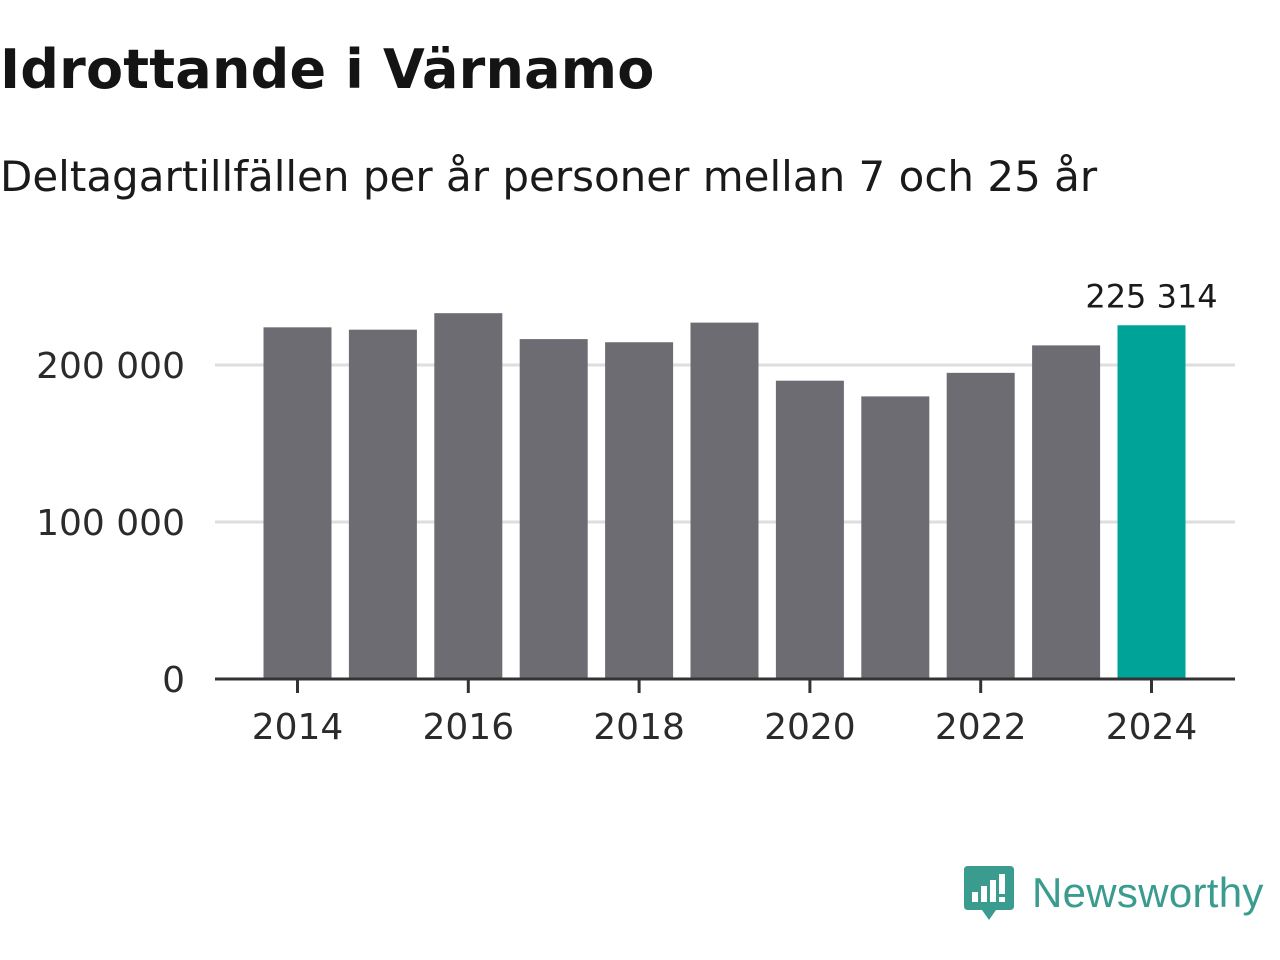 The image size is (1280, 960). Describe the element at coordinates (173, 680) in the screenshot. I see `y-tick-label: 0` at that location.